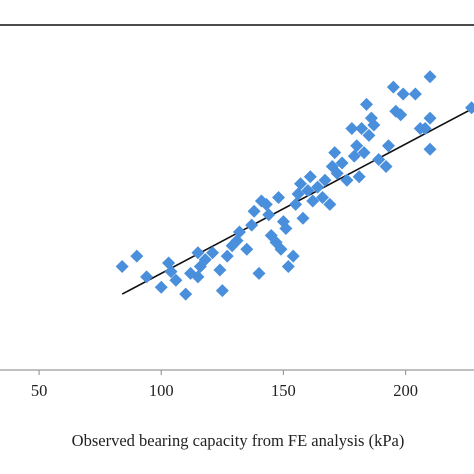 The height and width of the screenshot is (474, 474). I want to click on x-tick-label: 50, so click(39, 390).